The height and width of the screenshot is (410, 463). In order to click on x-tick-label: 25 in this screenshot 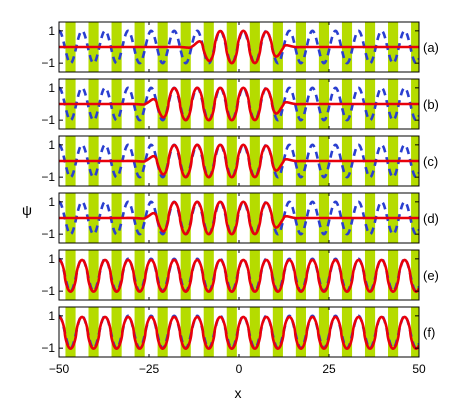, I will do `click(329, 369)`.